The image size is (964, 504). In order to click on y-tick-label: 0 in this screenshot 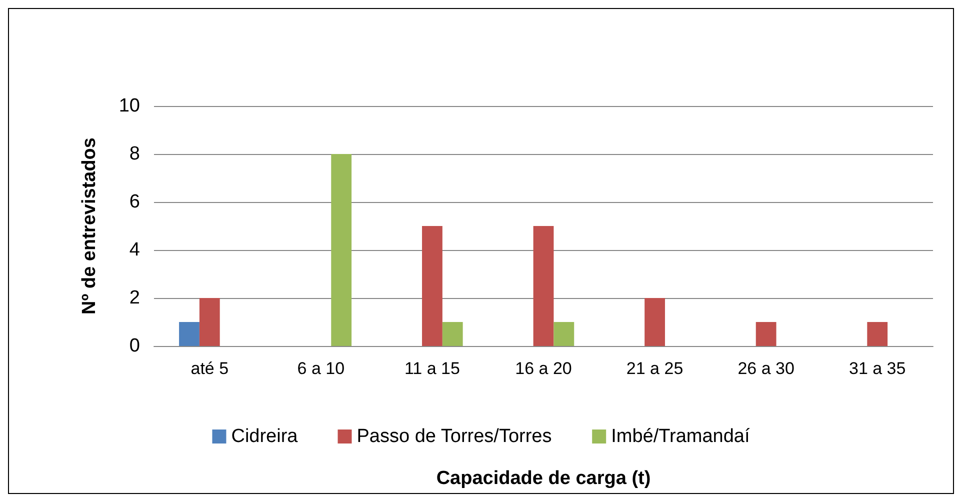, I will do `click(134, 346)`.